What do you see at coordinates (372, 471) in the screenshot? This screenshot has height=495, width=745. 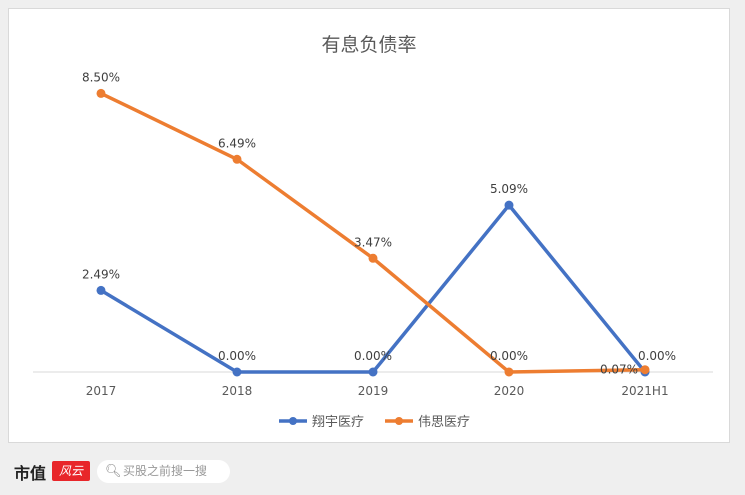 I see `footer: 市值 风云 🔍︎ 买股之前搜一搜` at bounding box center [372, 471].